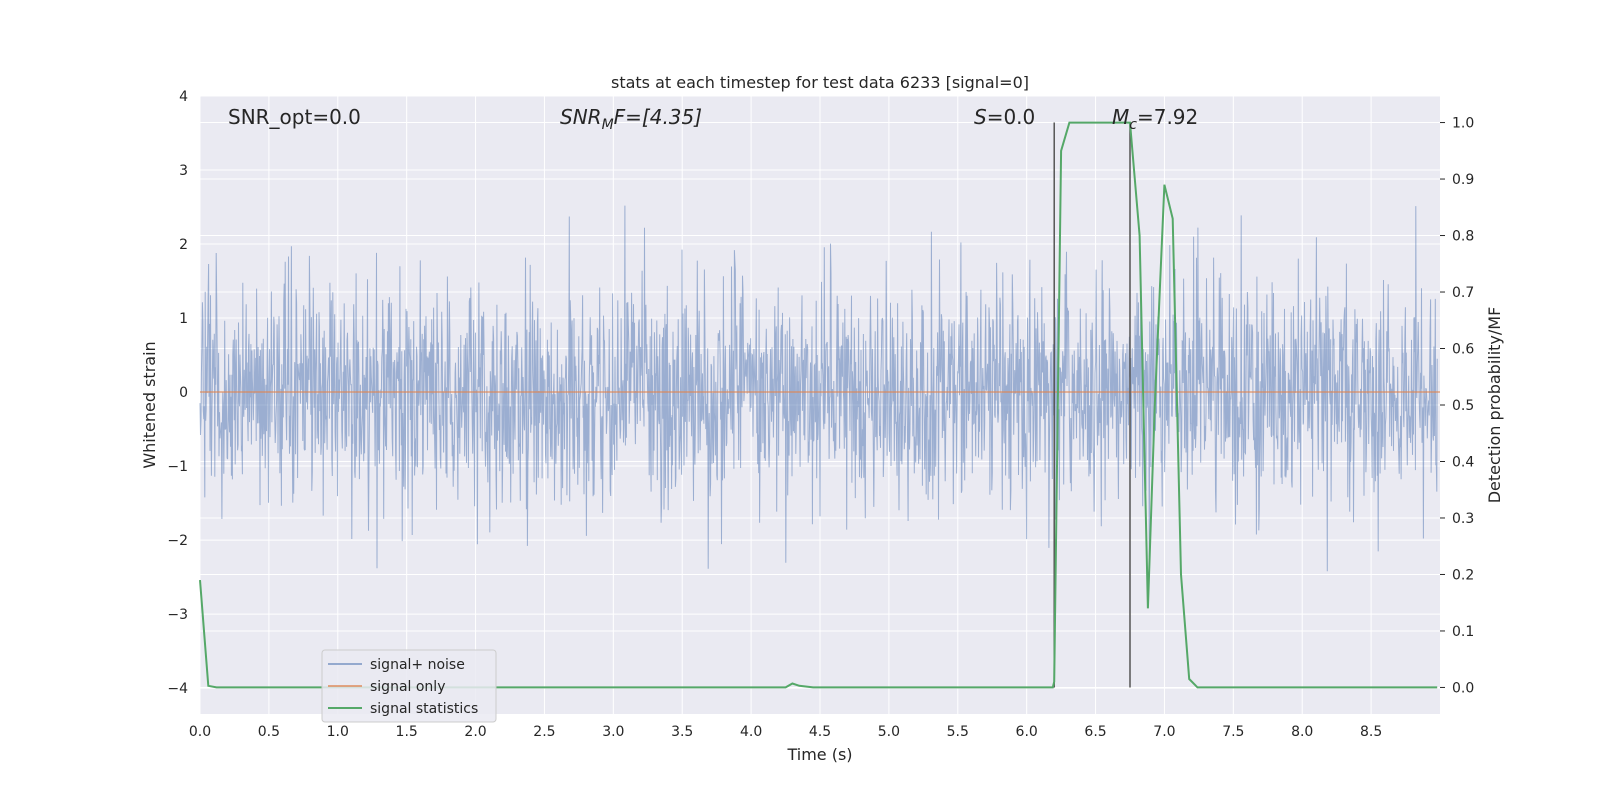  I want to click on s-val: =0.0, so click(1011, 117).